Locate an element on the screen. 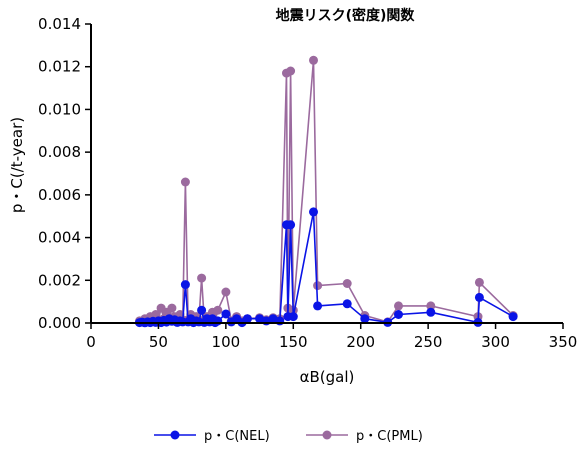 Image resolution: width=579 pixels, height=450 pixels. x-tick-label: 100 is located at coordinates (226, 342).